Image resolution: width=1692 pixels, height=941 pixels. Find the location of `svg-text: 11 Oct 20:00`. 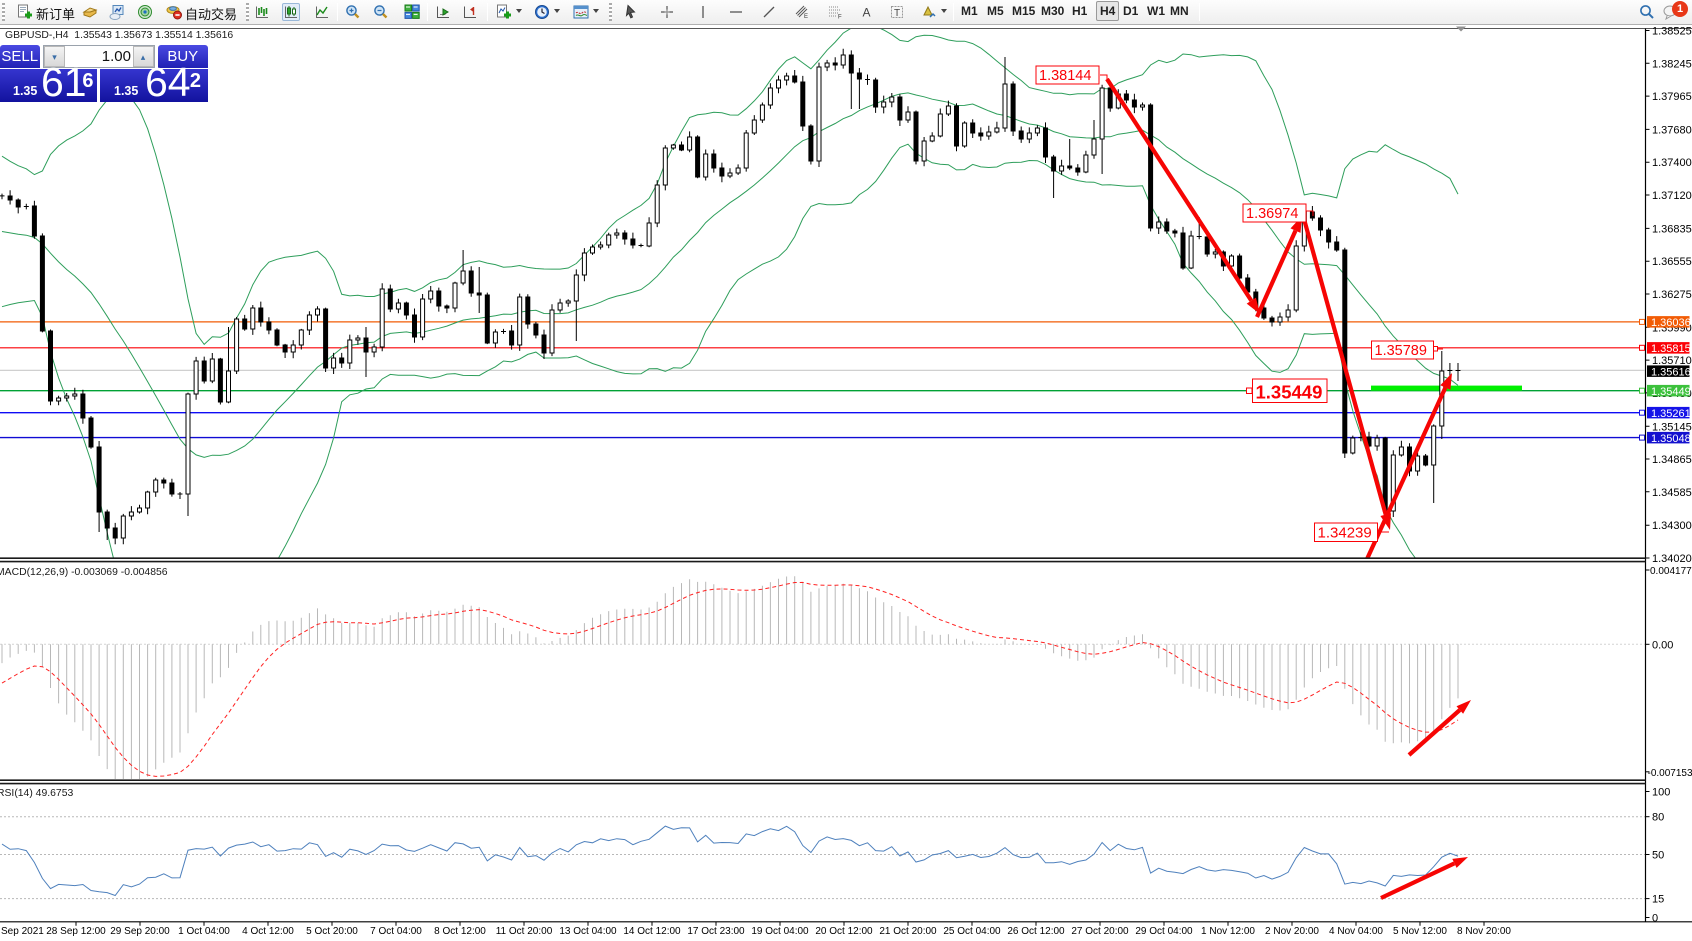

svg-text: 11 Oct 20:00 is located at coordinates (524, 931).